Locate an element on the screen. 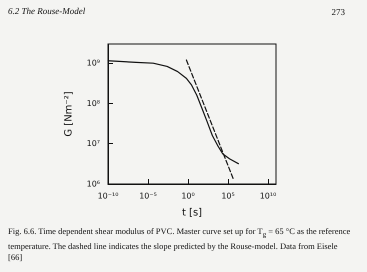 The image size is (367, 272). y-axis-title: G [Nm⁻²] is located at coordinates (69, 114).